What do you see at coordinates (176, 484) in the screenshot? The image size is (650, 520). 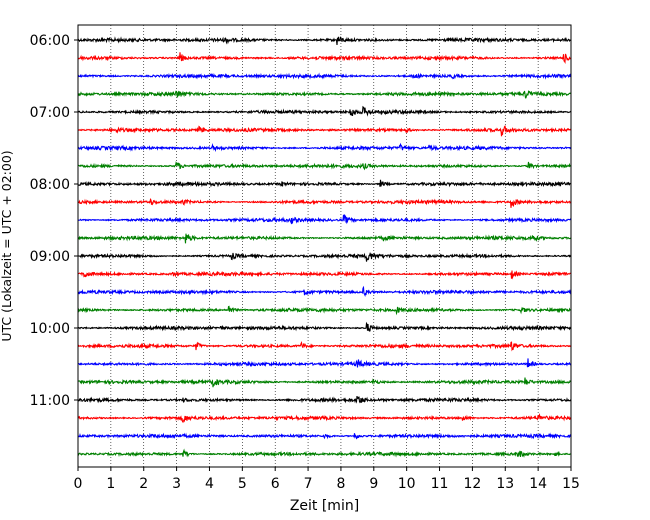 I see `x-tick-label: 3` at bounding box center [176, 484].